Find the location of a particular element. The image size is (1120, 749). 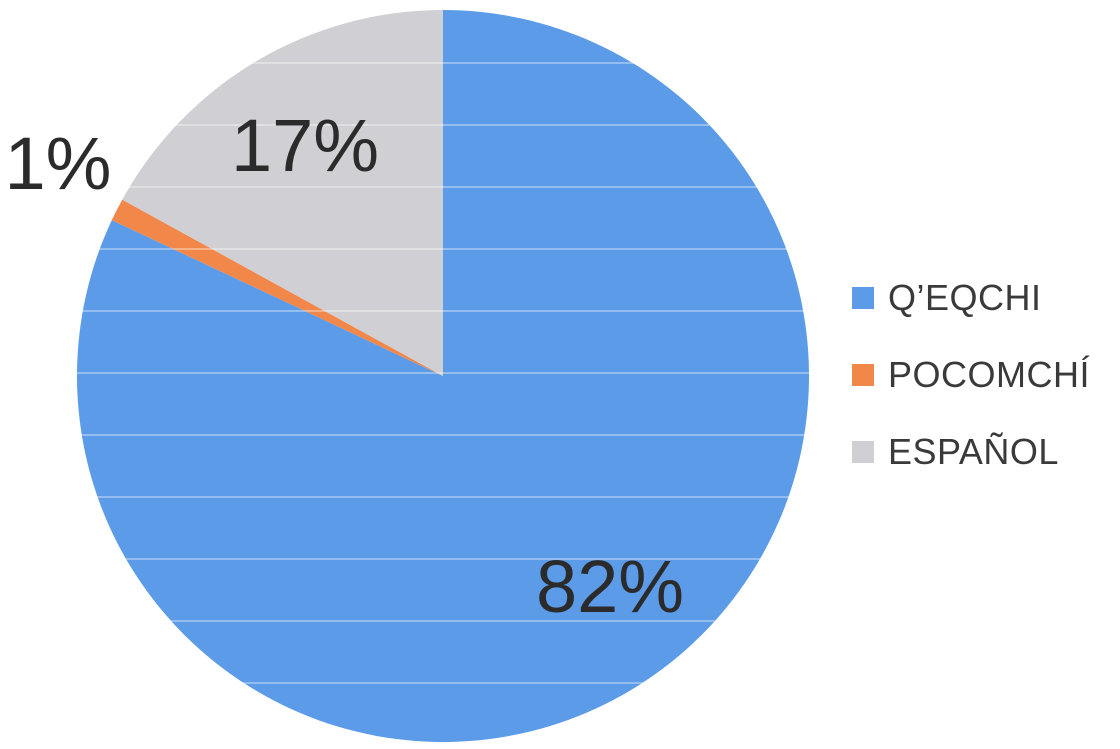

legend-swatch-qeqchi is located at coordinates (863, 298).